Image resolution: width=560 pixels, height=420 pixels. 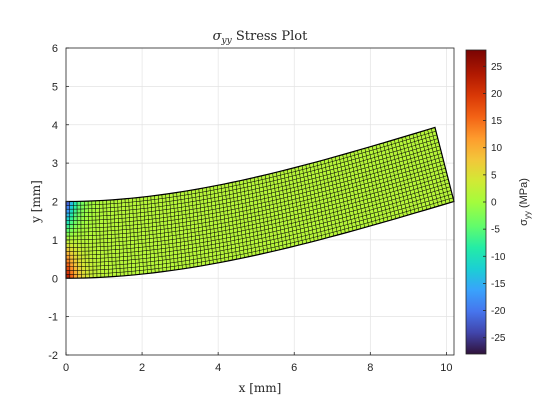 I want to click on x-tick-label: 8, so click(x=370, y=368).